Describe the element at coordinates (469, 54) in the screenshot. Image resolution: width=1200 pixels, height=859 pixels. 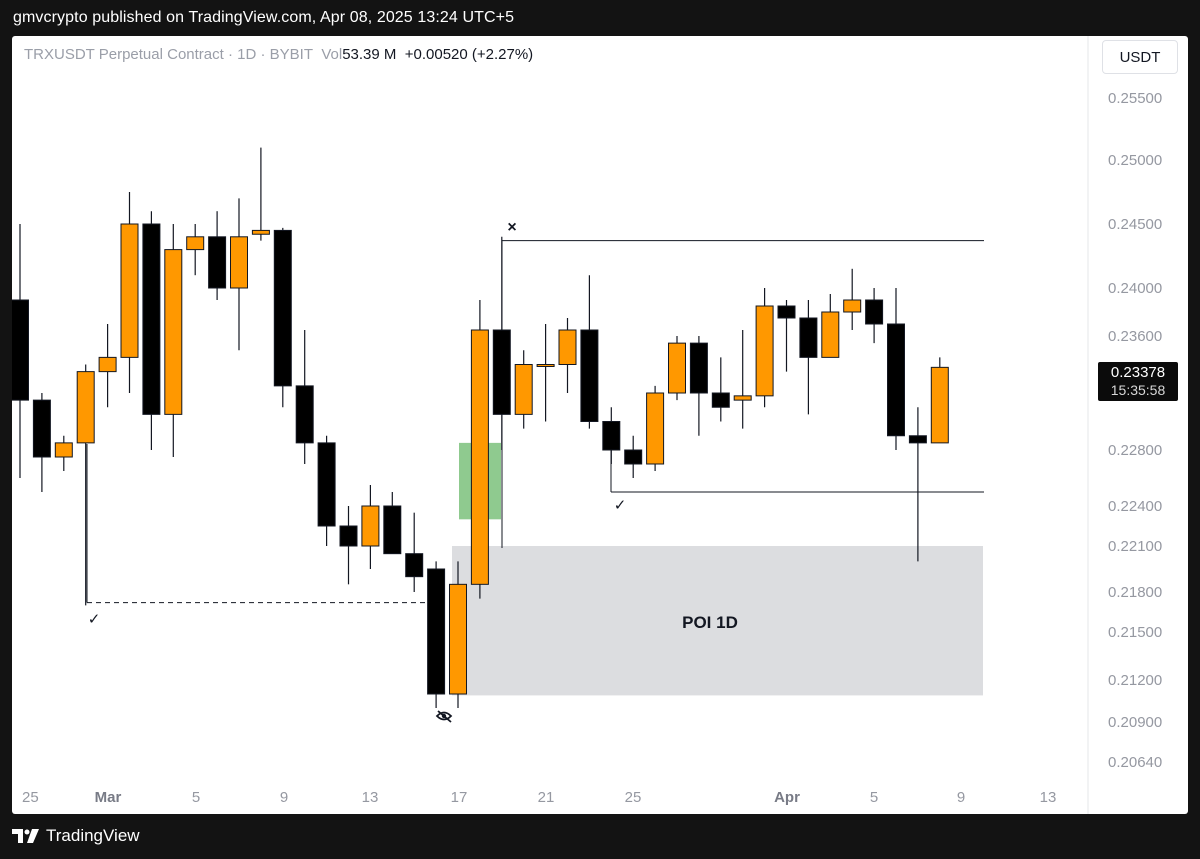
I see `legend-change: +0.00520 (+2.27%)` at that location.